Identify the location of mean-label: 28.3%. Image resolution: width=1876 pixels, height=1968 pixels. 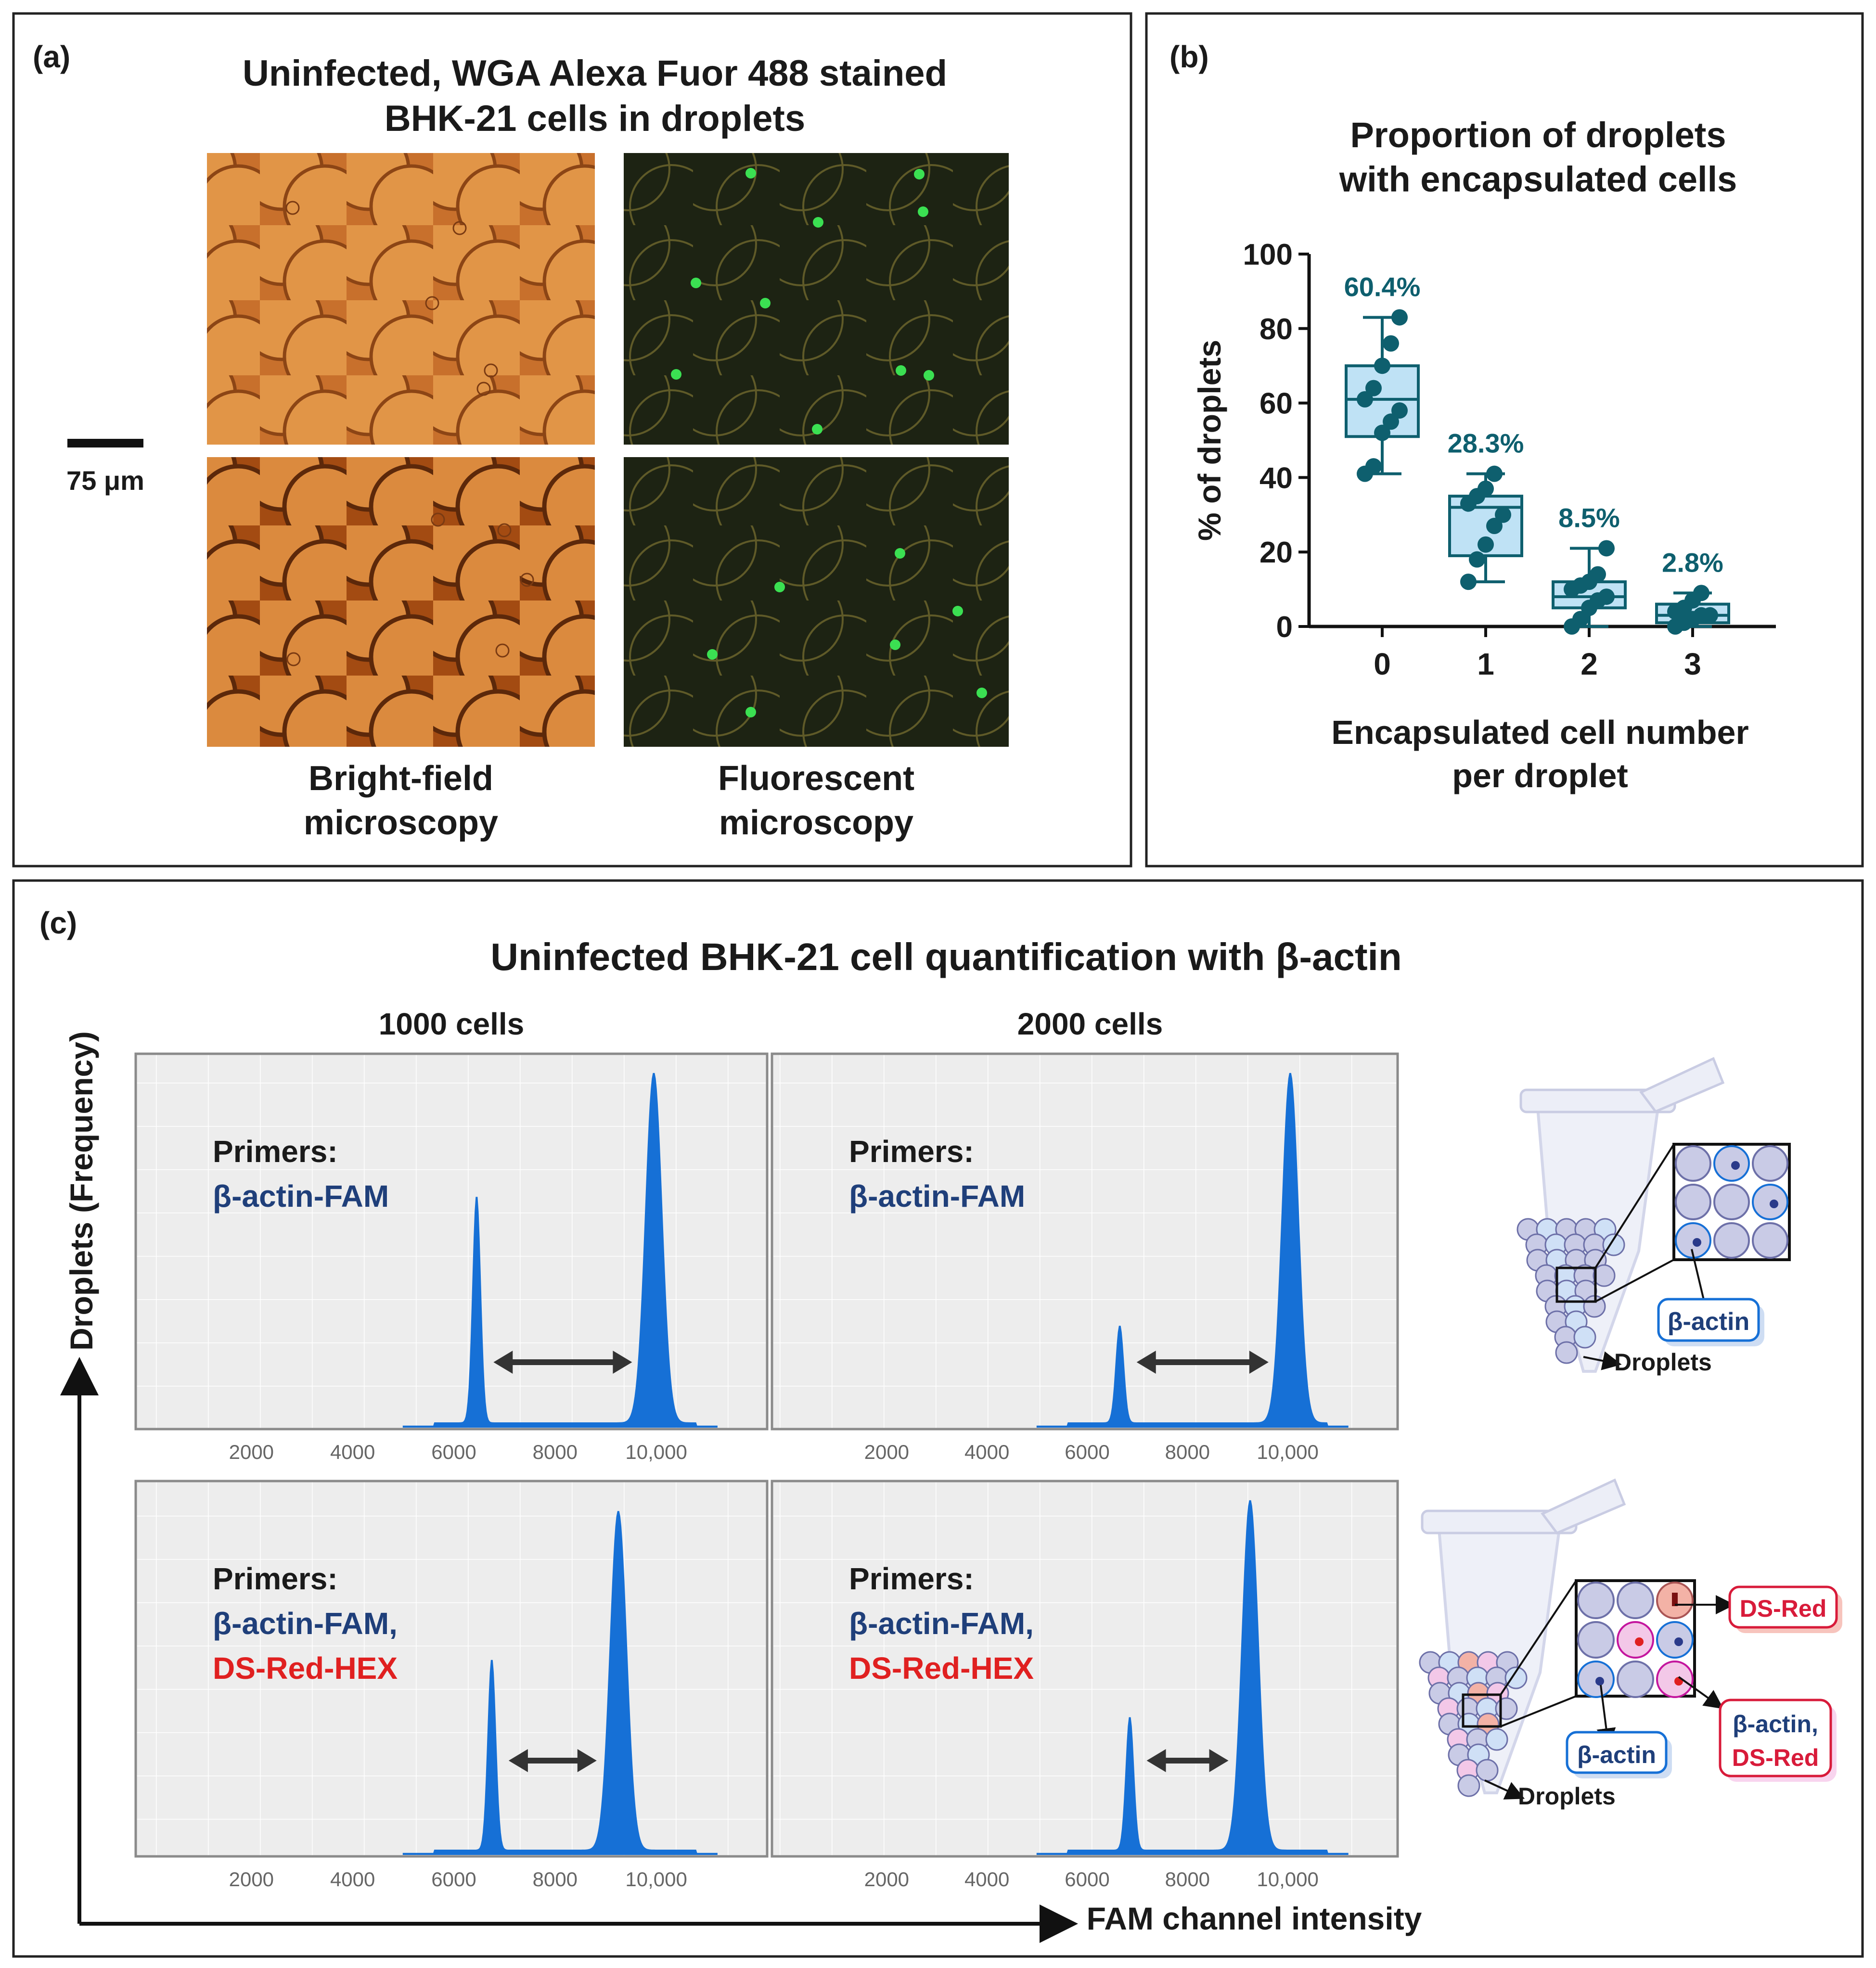
(1486, 443).